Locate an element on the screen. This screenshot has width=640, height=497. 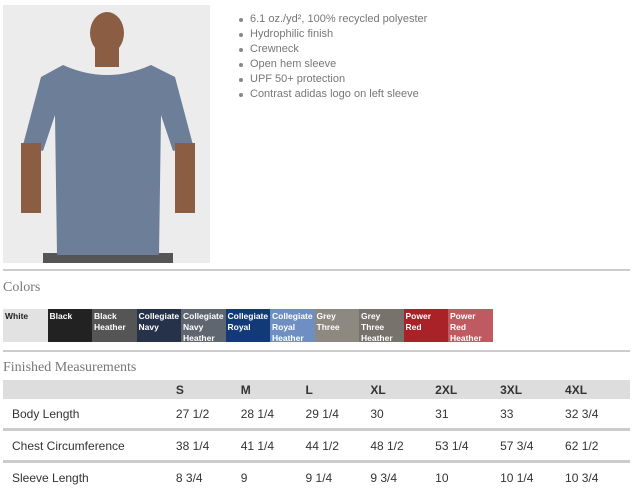
color-swatch: Collegiate Royal Heather is located at coordinates (292, 325).